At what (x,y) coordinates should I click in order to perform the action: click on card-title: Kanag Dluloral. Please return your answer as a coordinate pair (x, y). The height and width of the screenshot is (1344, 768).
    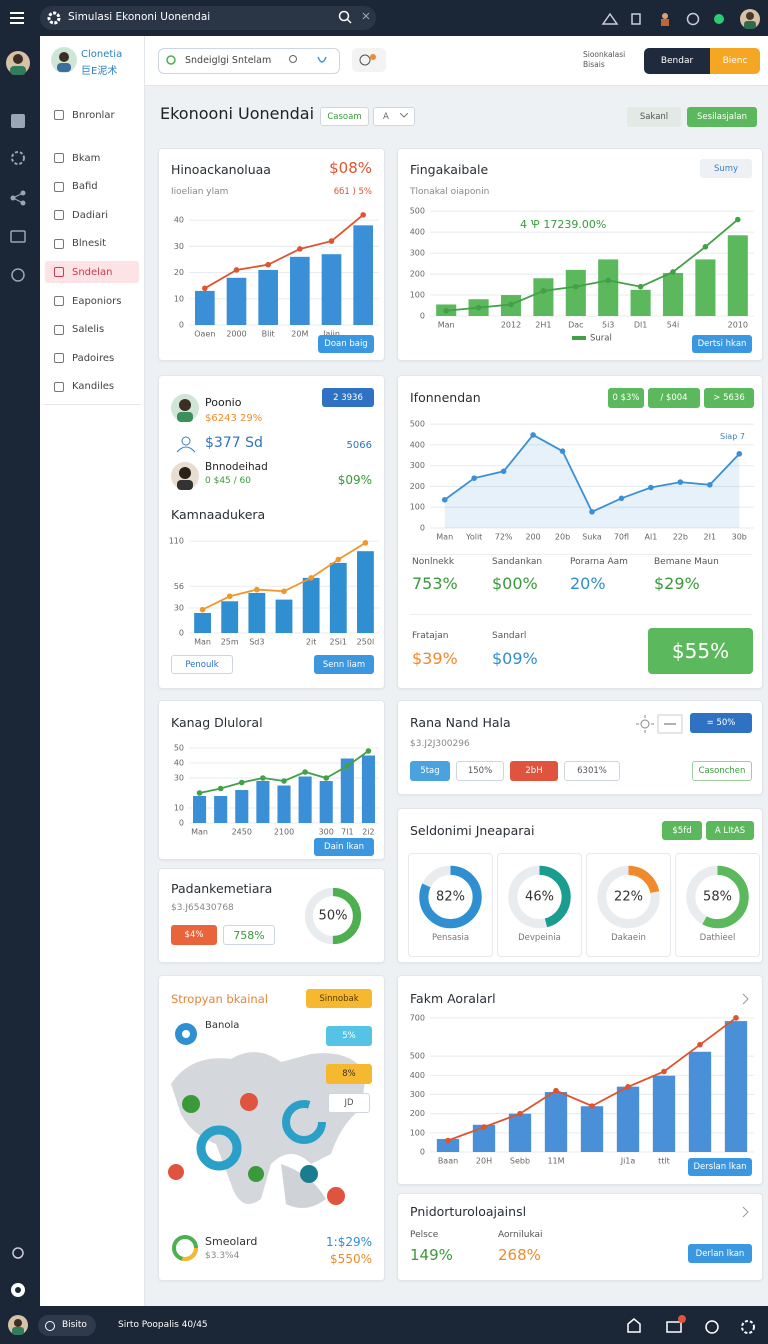
    Looking at the image, I should click on (217, 722).